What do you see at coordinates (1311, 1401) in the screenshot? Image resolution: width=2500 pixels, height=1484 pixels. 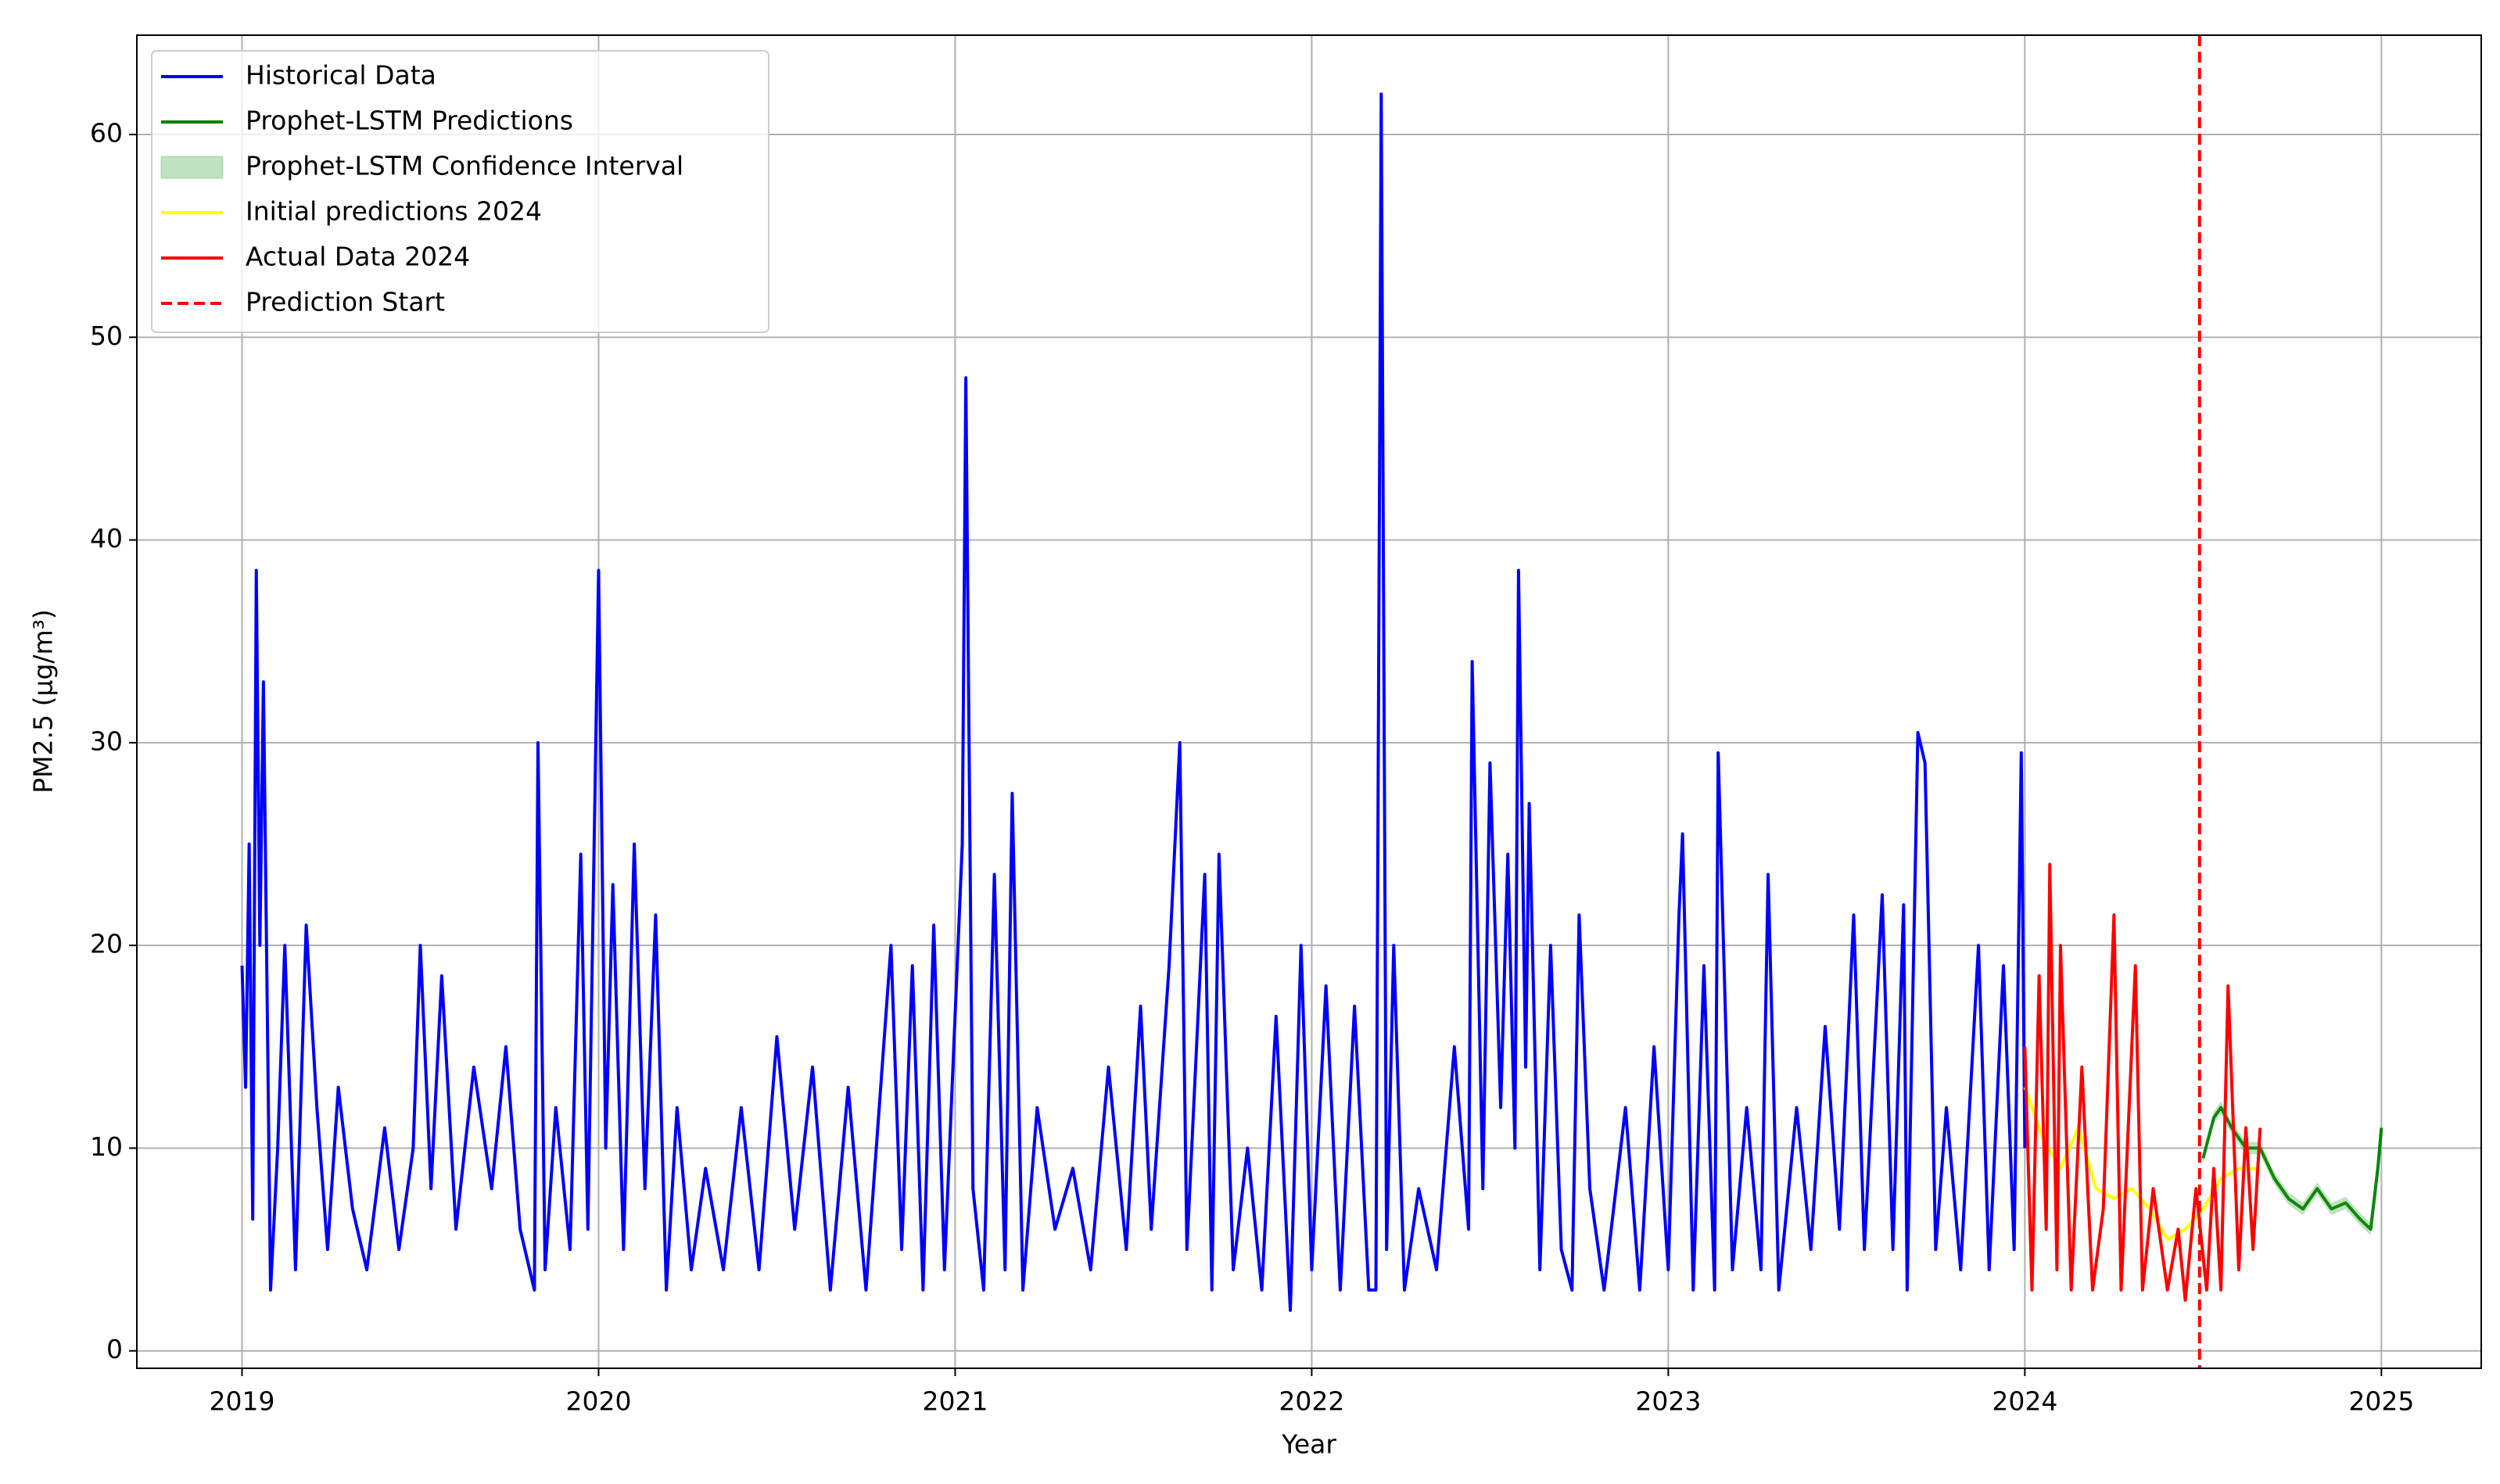 I see `x-tick-label: 2022` at bounding box center [1311, 1401].